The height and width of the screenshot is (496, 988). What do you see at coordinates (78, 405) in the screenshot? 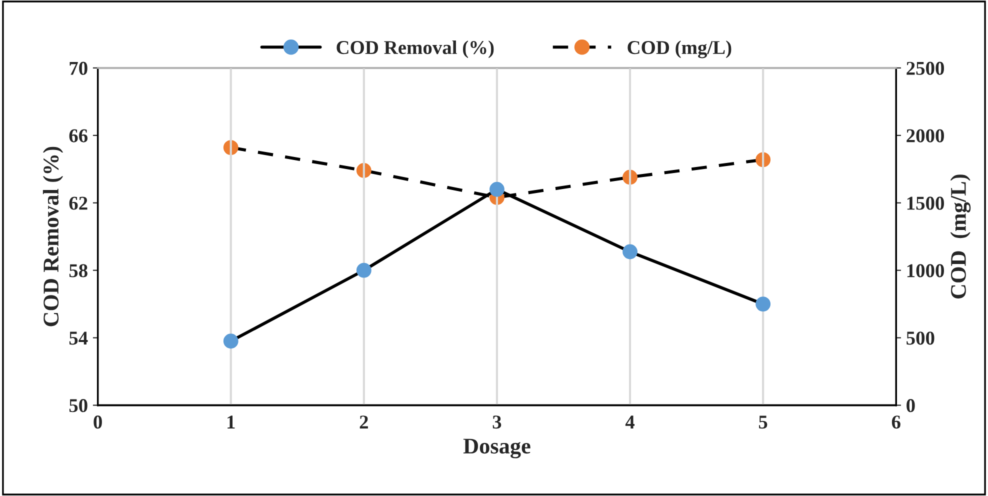
I see `y-tick-label: 50` at bounding box center [78, 405].